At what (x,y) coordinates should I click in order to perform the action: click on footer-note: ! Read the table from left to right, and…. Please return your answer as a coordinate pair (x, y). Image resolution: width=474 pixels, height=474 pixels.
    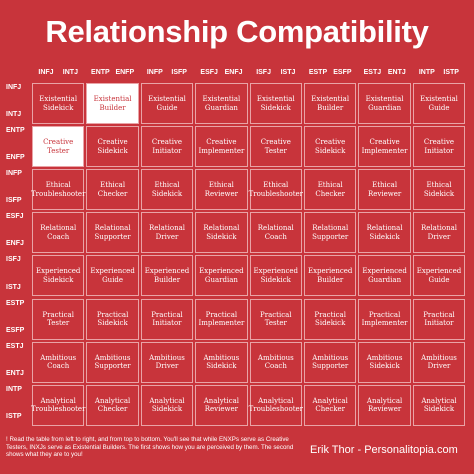
    Looking at the image, I should click on (150, 447).